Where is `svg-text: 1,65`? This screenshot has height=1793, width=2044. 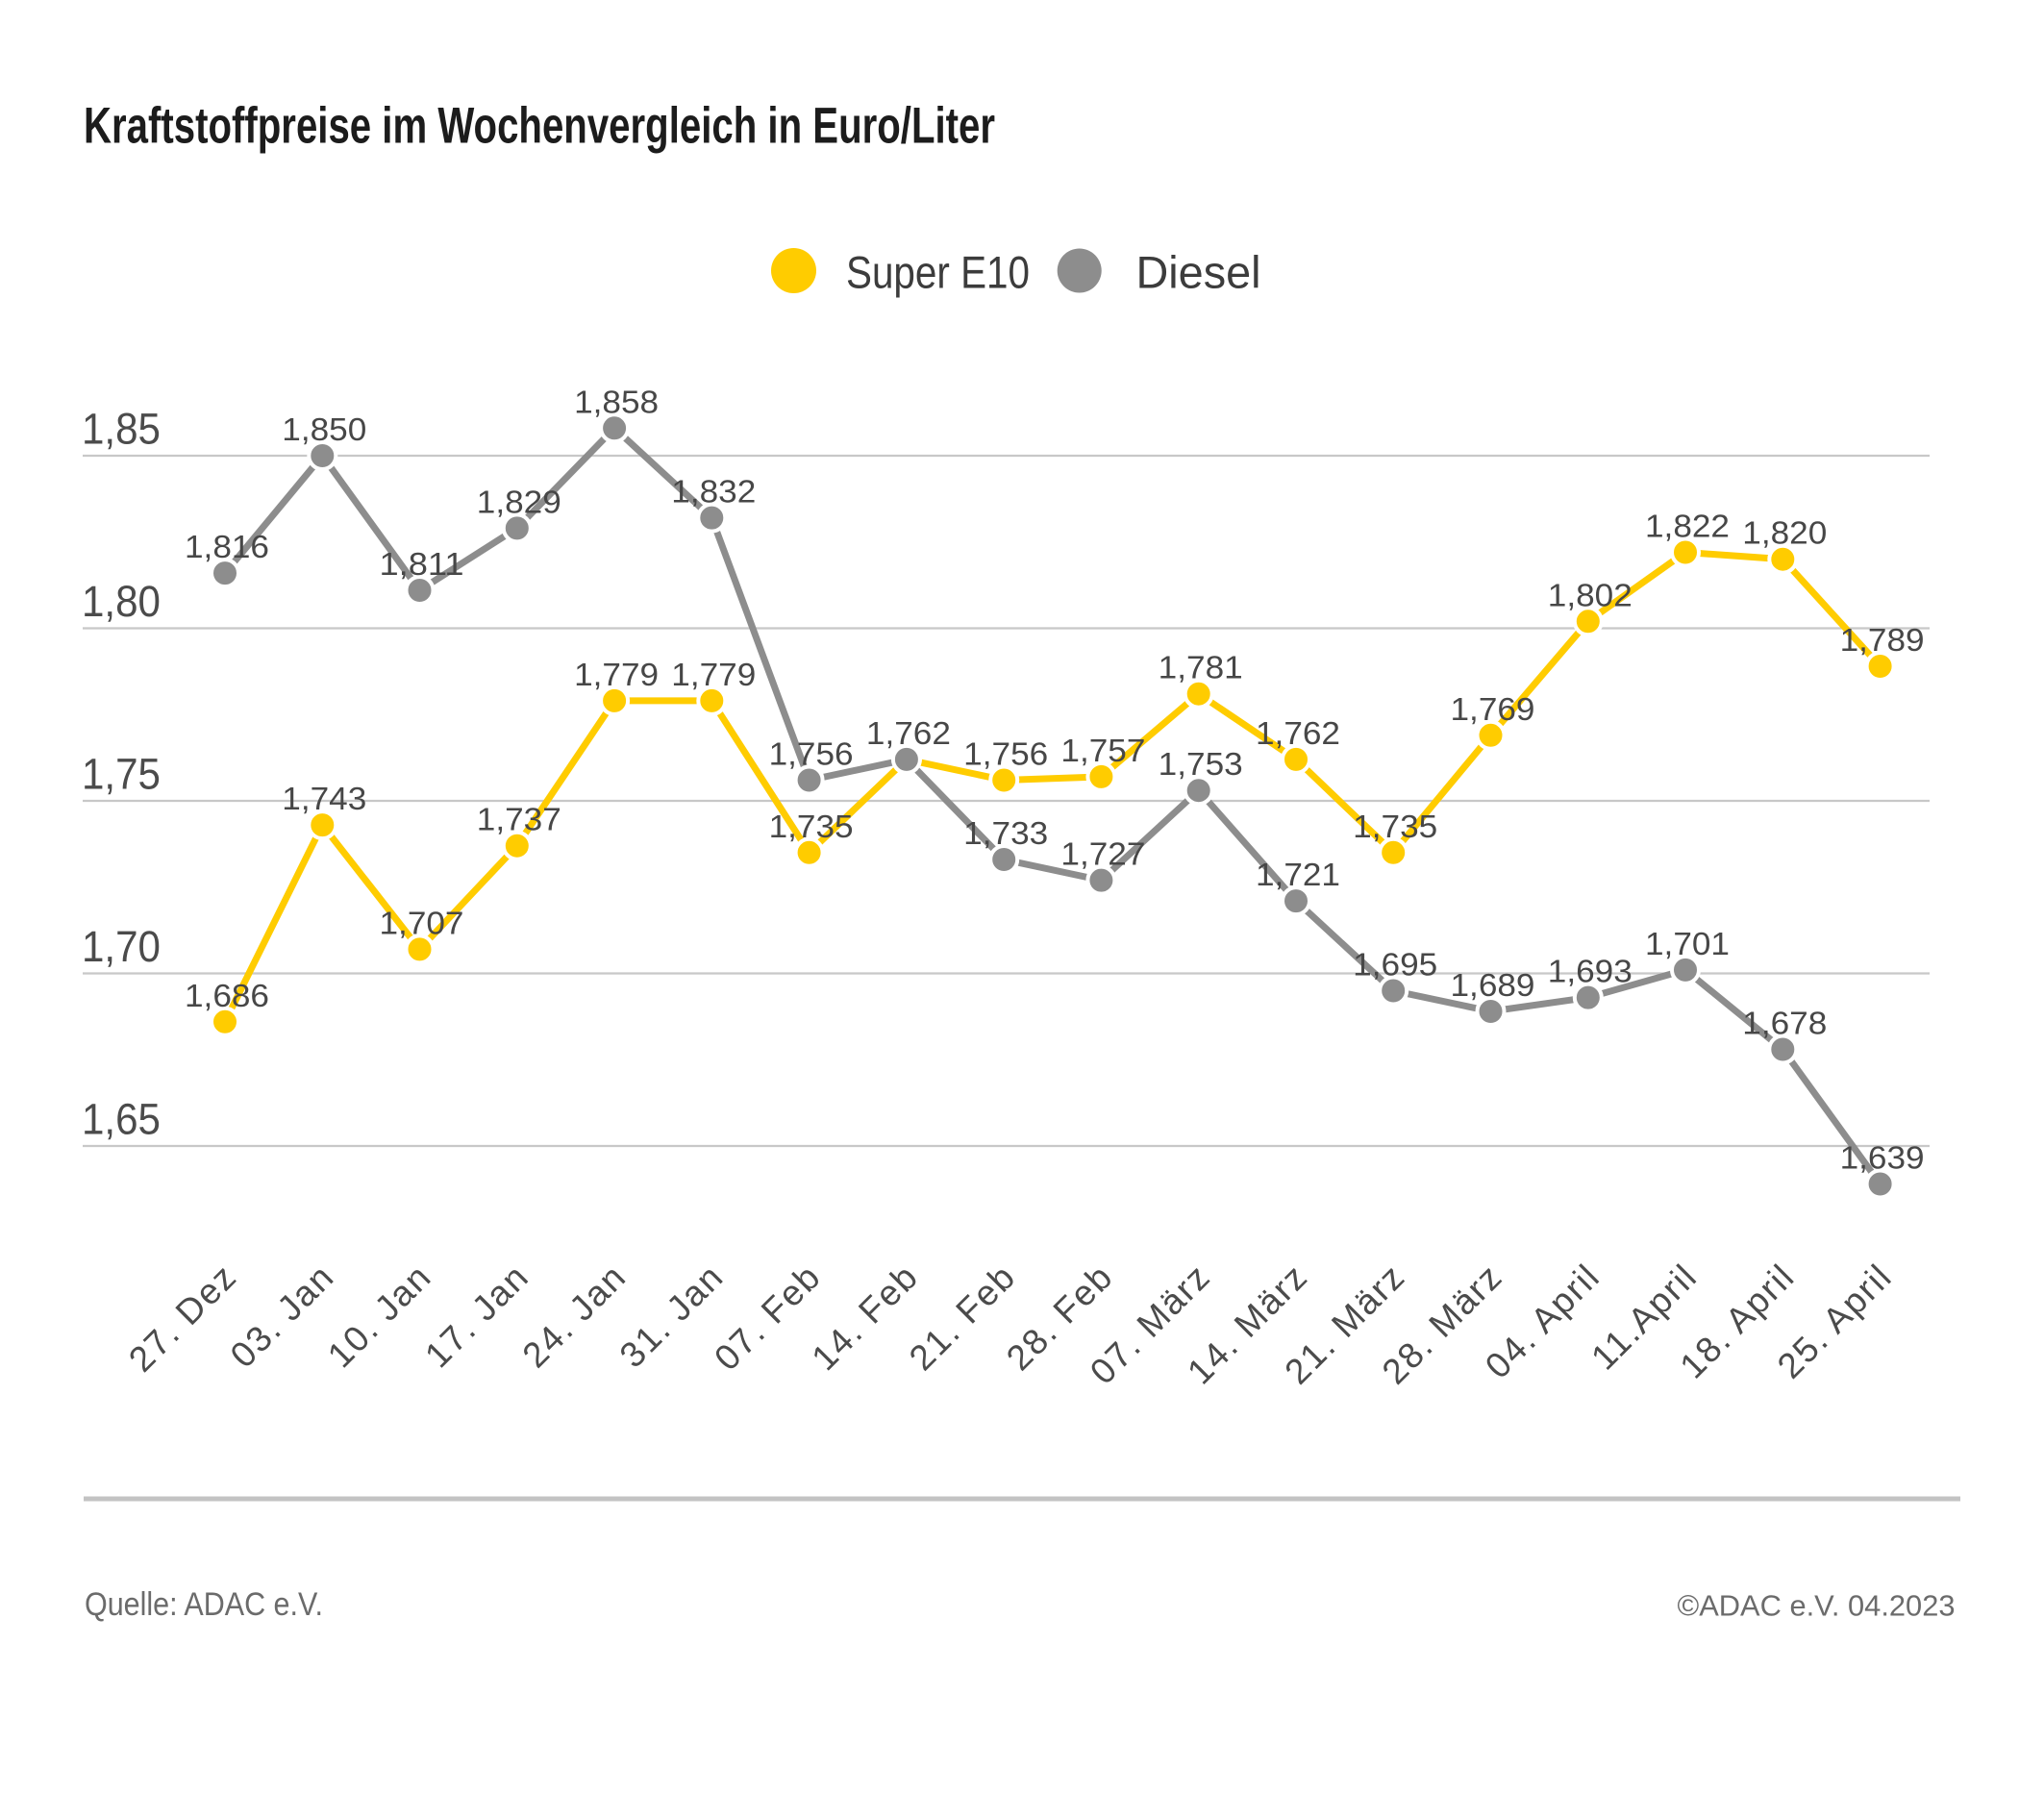 svg-text: 1,65 is located at coordinates (121, 1120).